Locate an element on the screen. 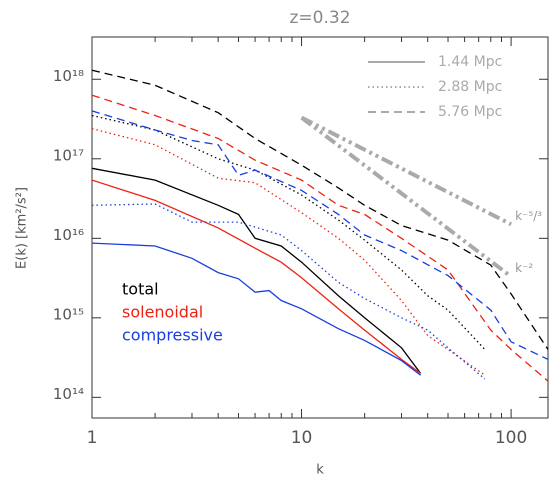 This screenshot has height=483, width=550. y-tick-label: 10¹⁴ is located at coordinates (68, 394).